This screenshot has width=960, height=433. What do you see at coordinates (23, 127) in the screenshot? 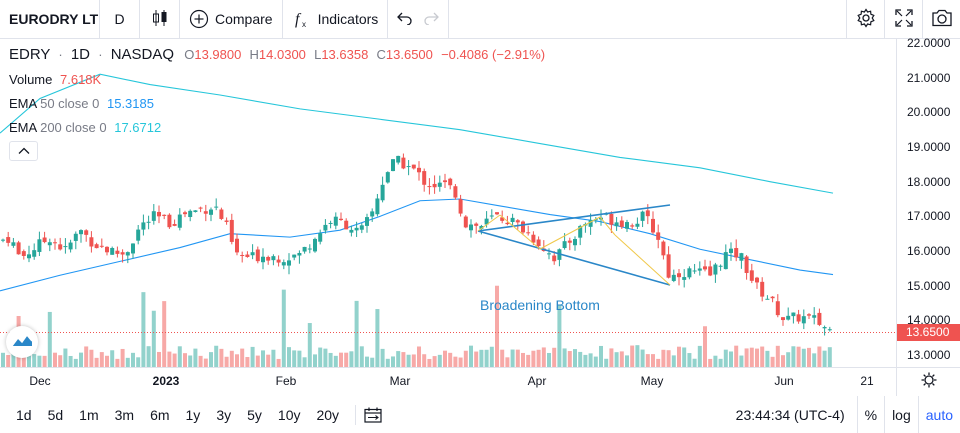
I see `ema200-label: EMA` at bounding box center [23, 127].